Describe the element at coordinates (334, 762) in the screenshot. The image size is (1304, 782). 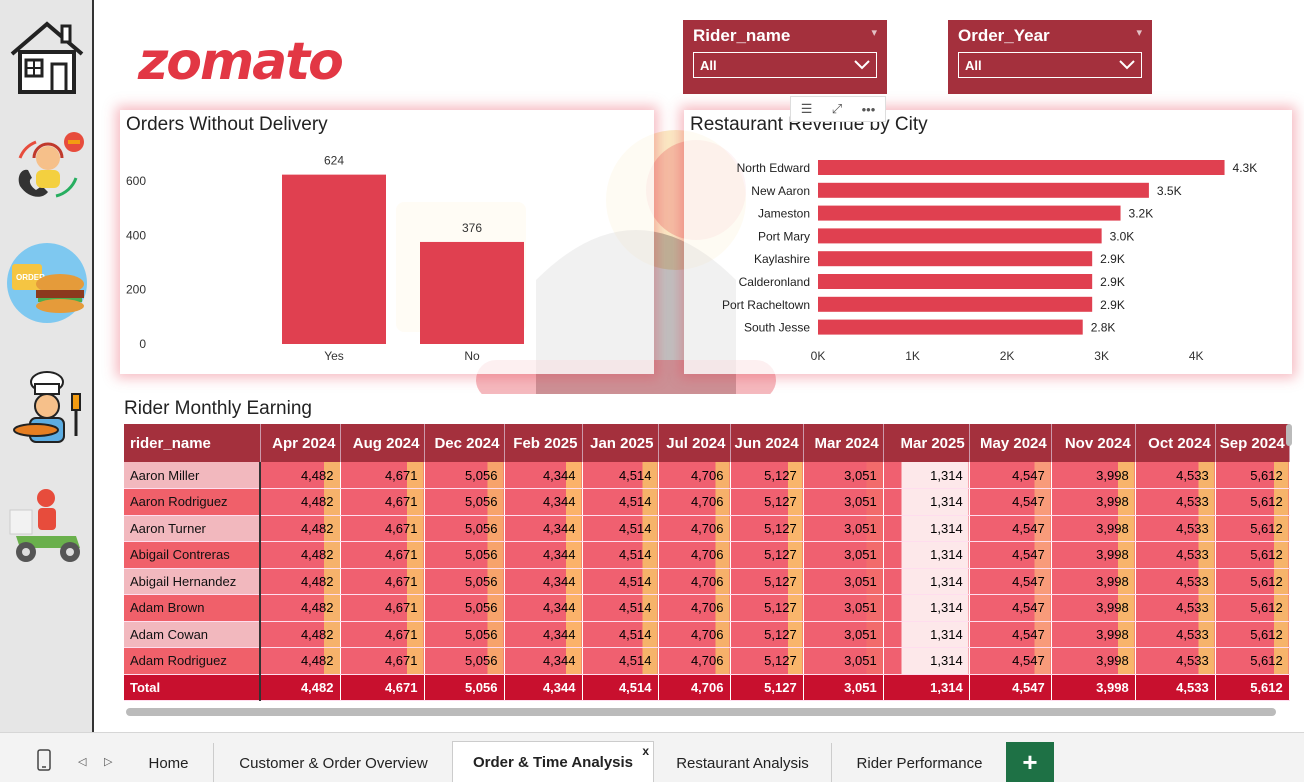
I see `tab-customer-order-overview: Customer & Order Overview` at that location.